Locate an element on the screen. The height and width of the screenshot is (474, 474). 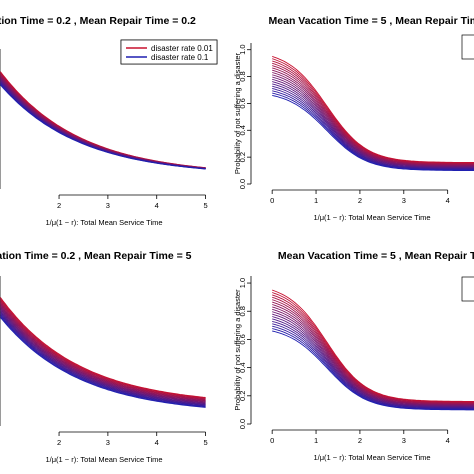
y-tick-label: 0.6 is located at coordinates (242, 103).